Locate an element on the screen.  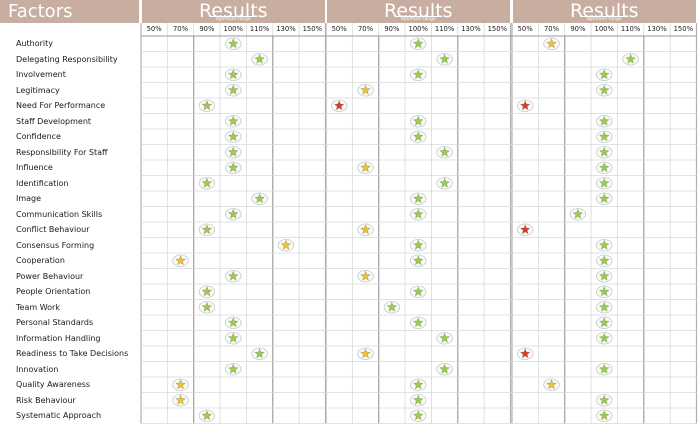
factor-label: Team Work is located at coordinates (38, 307).